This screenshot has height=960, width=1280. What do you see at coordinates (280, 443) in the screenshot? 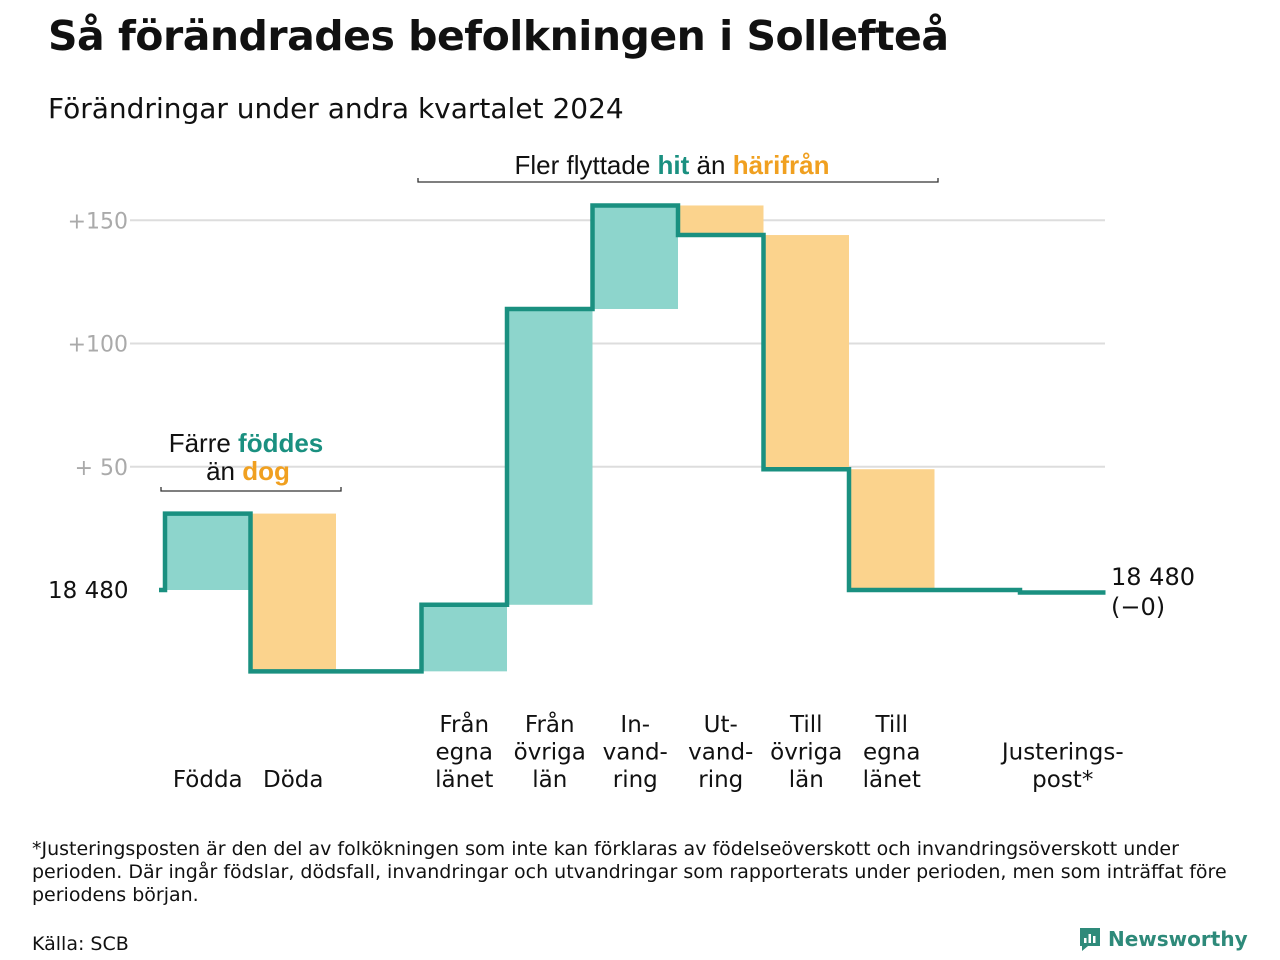
I see `births-annotation-line1-part-1: föddes` at bounding box center [280, 443].